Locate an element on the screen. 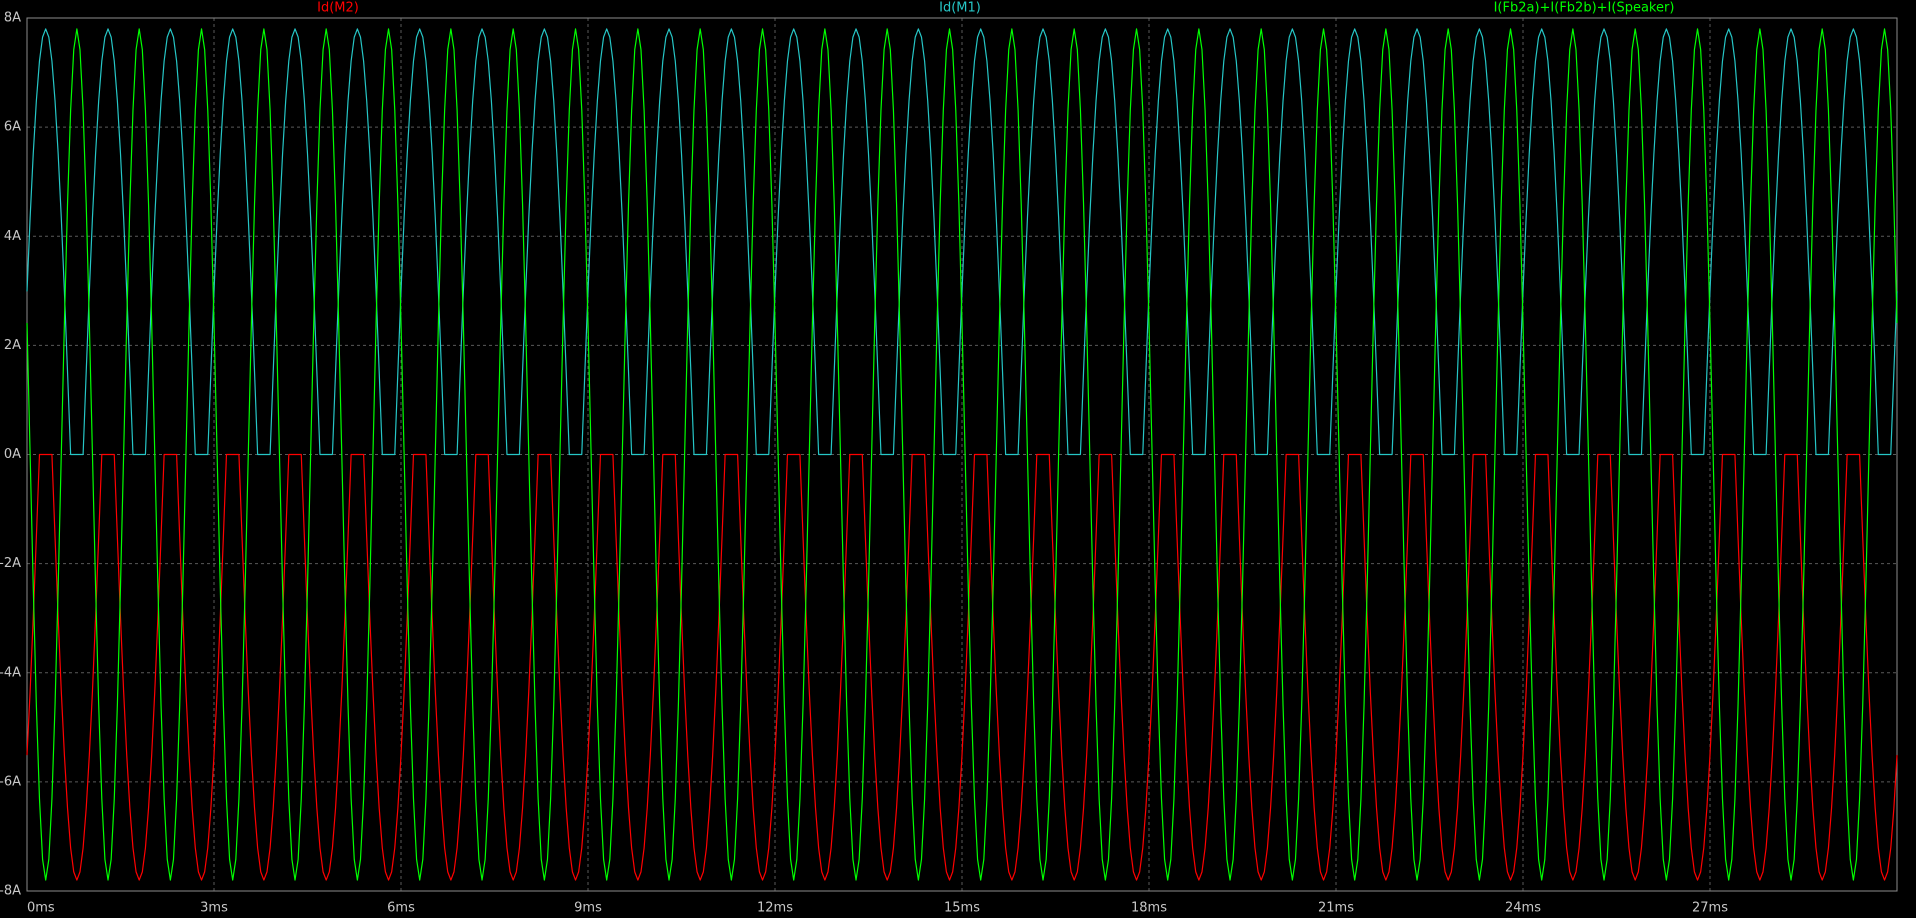 Image resolution: width=1916 pixels, height=918 pixels. y-tick-label: 8A is located at coordinates (12, 18).